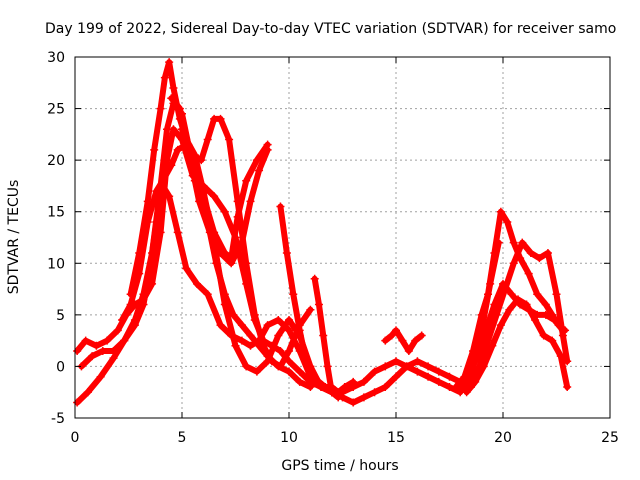 This screenshot has height=480, width=640. Describe the element at coordinates (503, 438) in the screenshot. I see `x-tick-label: 20` at that location.